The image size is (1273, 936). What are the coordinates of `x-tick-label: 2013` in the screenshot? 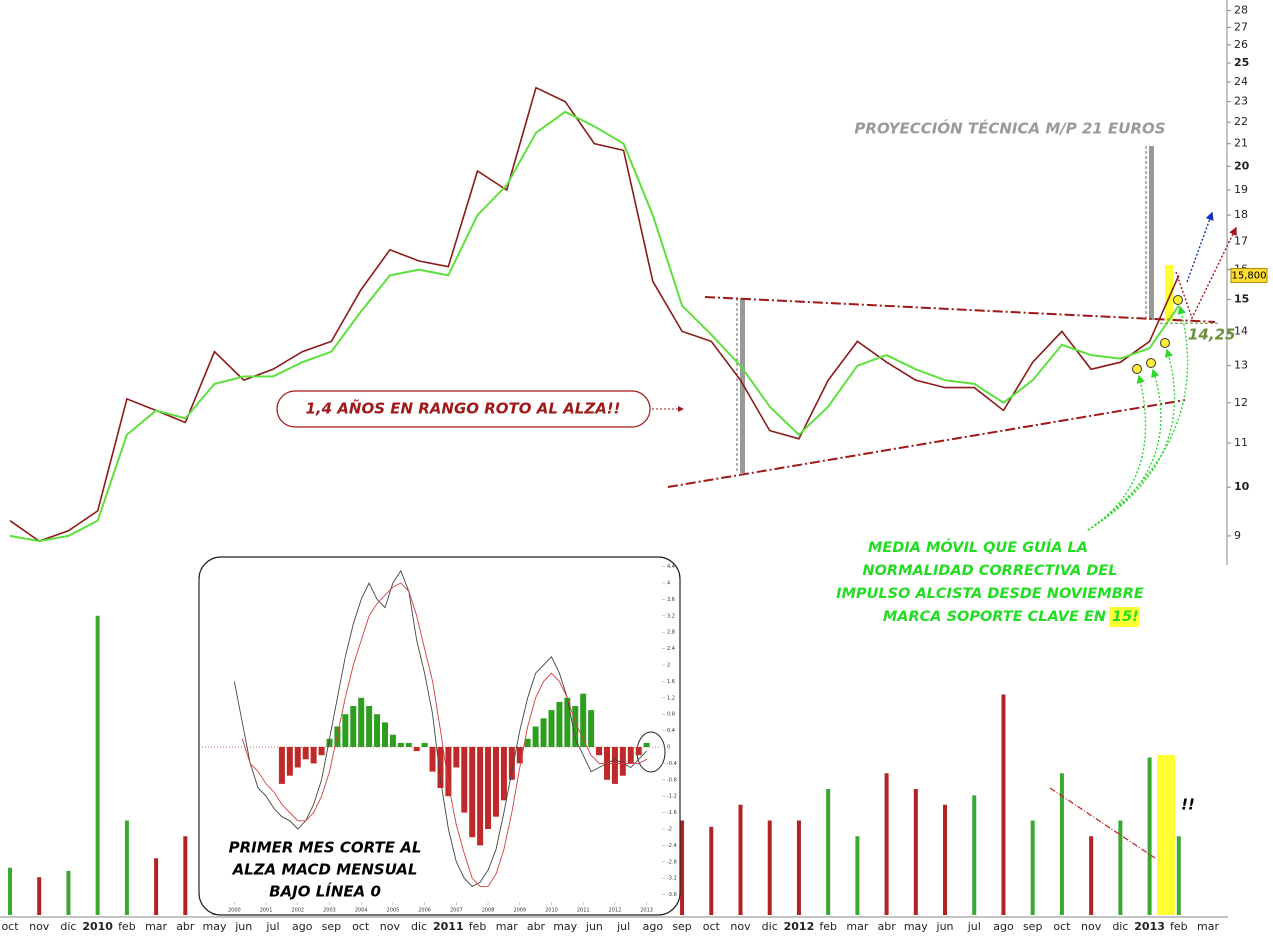 It's located at (1149, 926).